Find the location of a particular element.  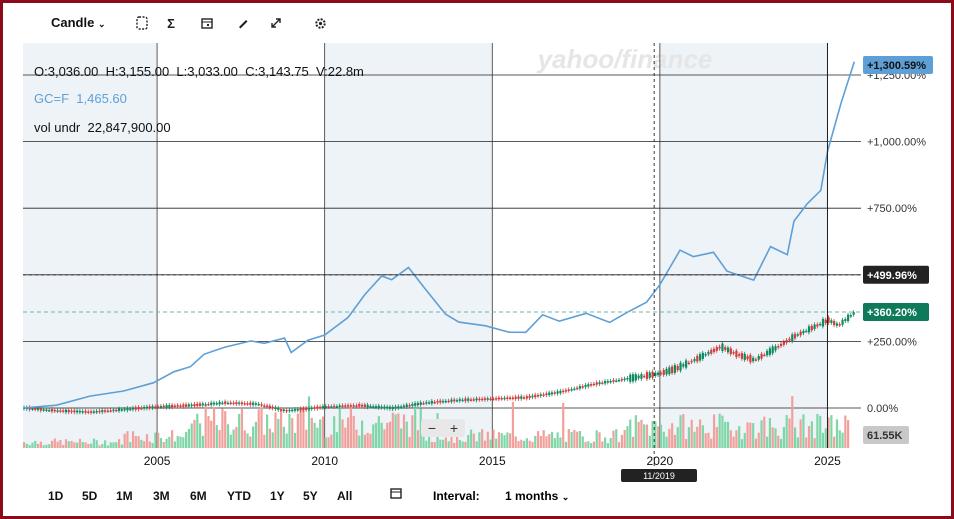

range-1m-button: 1M is located at coordinates (124, 496).